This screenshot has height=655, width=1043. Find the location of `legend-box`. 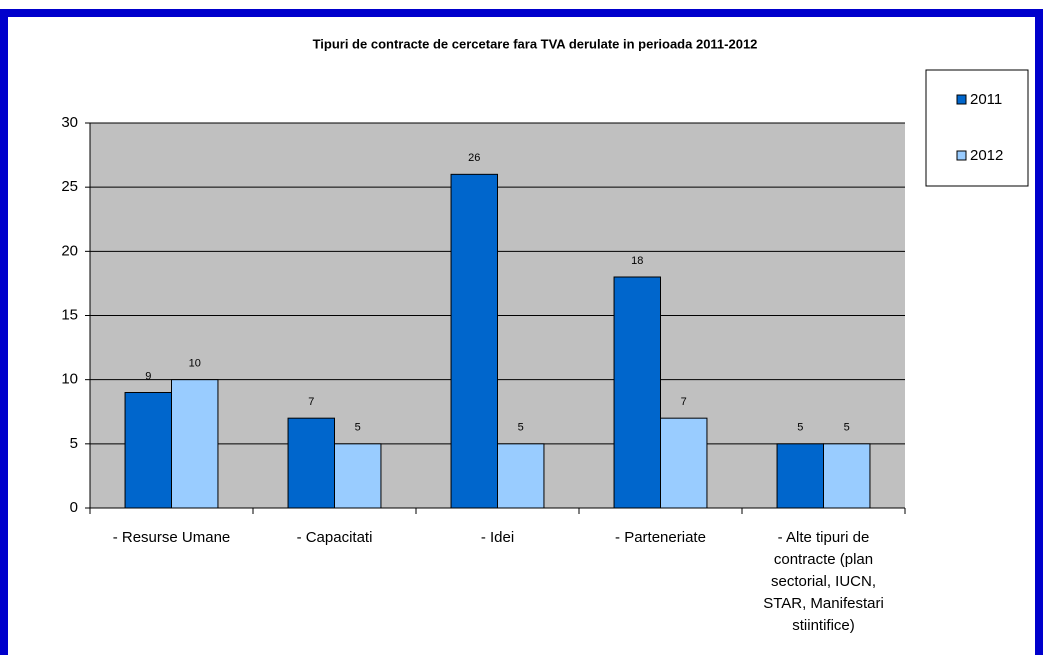

legend-box is located at coordinates (977, 128).